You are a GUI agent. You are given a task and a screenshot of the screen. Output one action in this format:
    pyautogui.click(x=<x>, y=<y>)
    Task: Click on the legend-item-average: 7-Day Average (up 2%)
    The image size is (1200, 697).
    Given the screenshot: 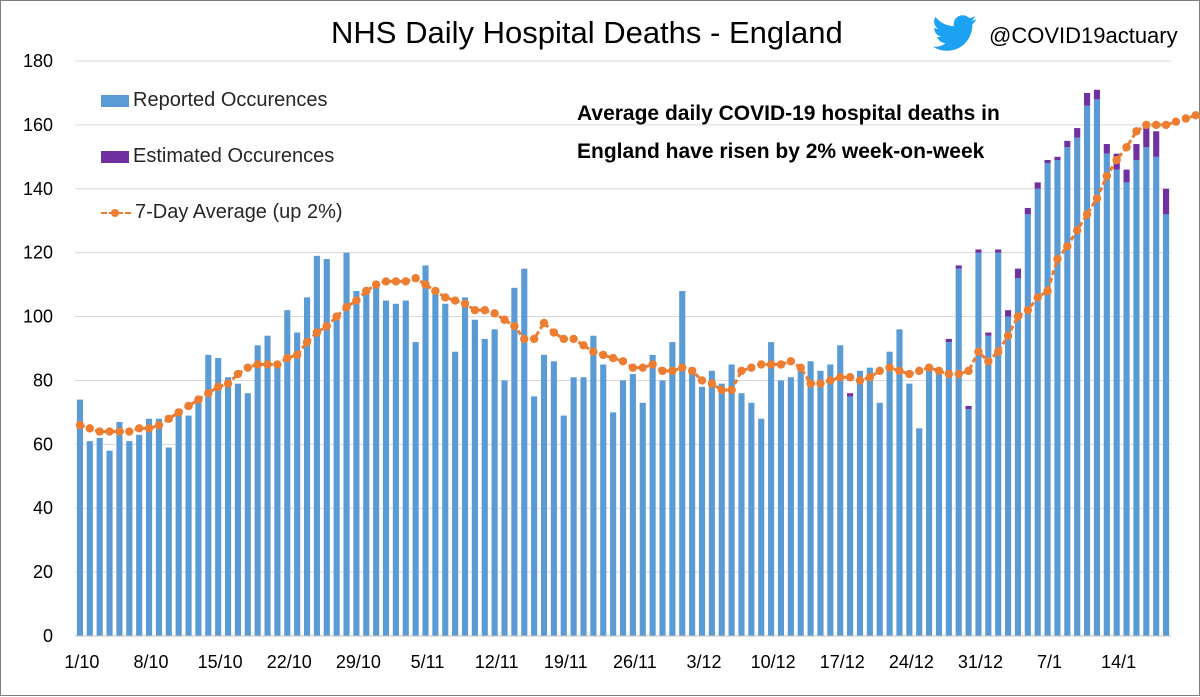 What is the action you would take?
    pyautogui.click(x=222, y=212)
    